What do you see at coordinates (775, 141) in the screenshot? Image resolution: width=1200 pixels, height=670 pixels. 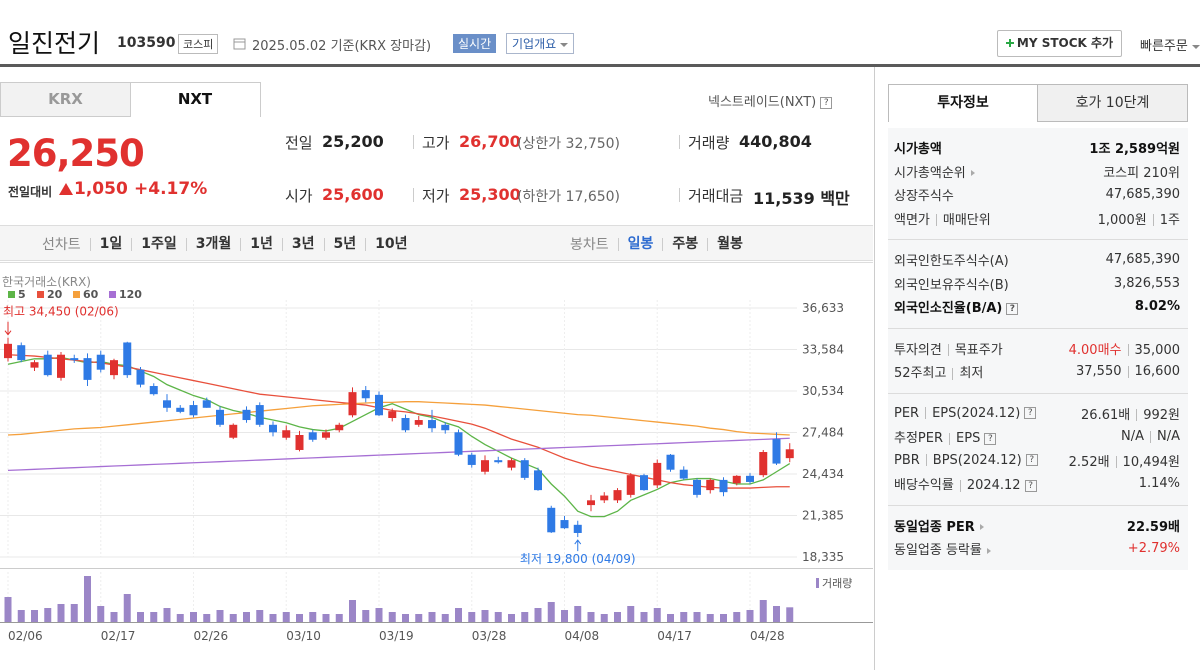 I see `stat-value: 440,804` at bounding box center [775, 141].